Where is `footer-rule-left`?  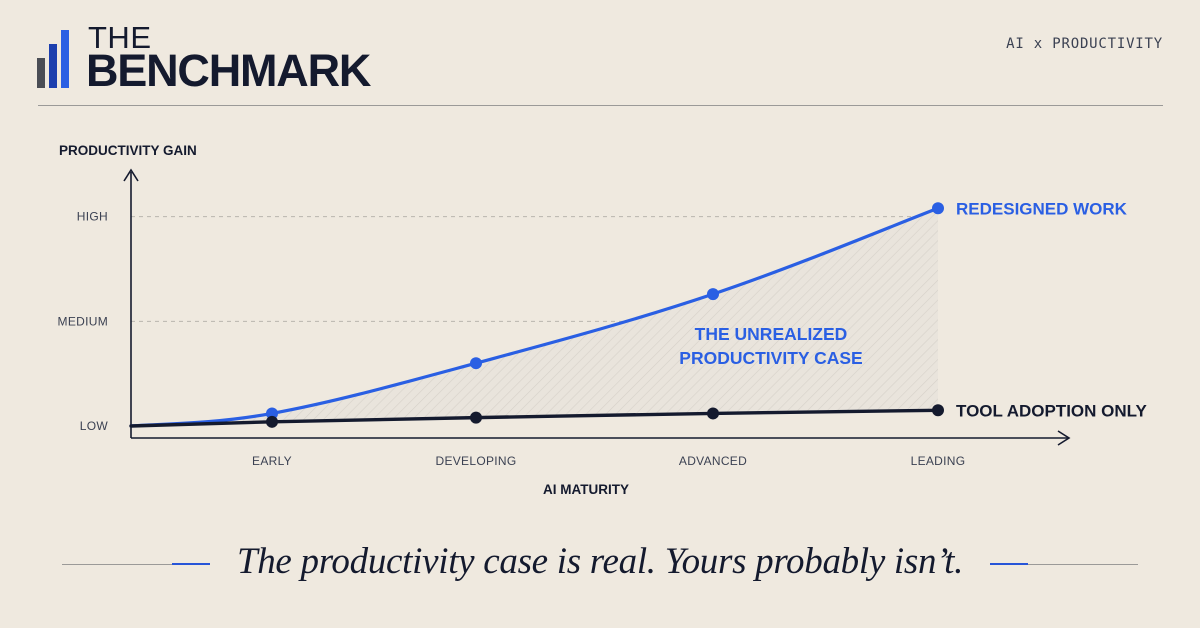 footer-rule-left is located at coordinates (135, 564).